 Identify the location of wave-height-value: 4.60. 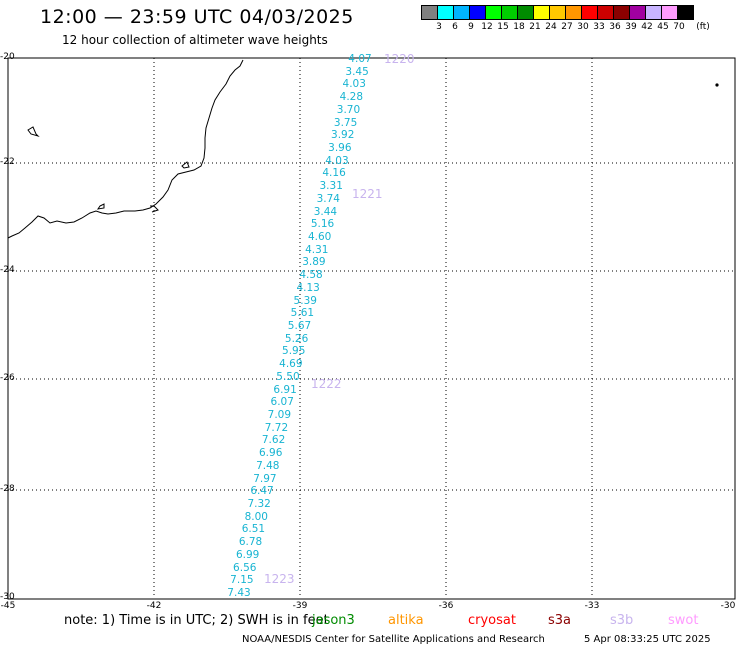
(319, 237).